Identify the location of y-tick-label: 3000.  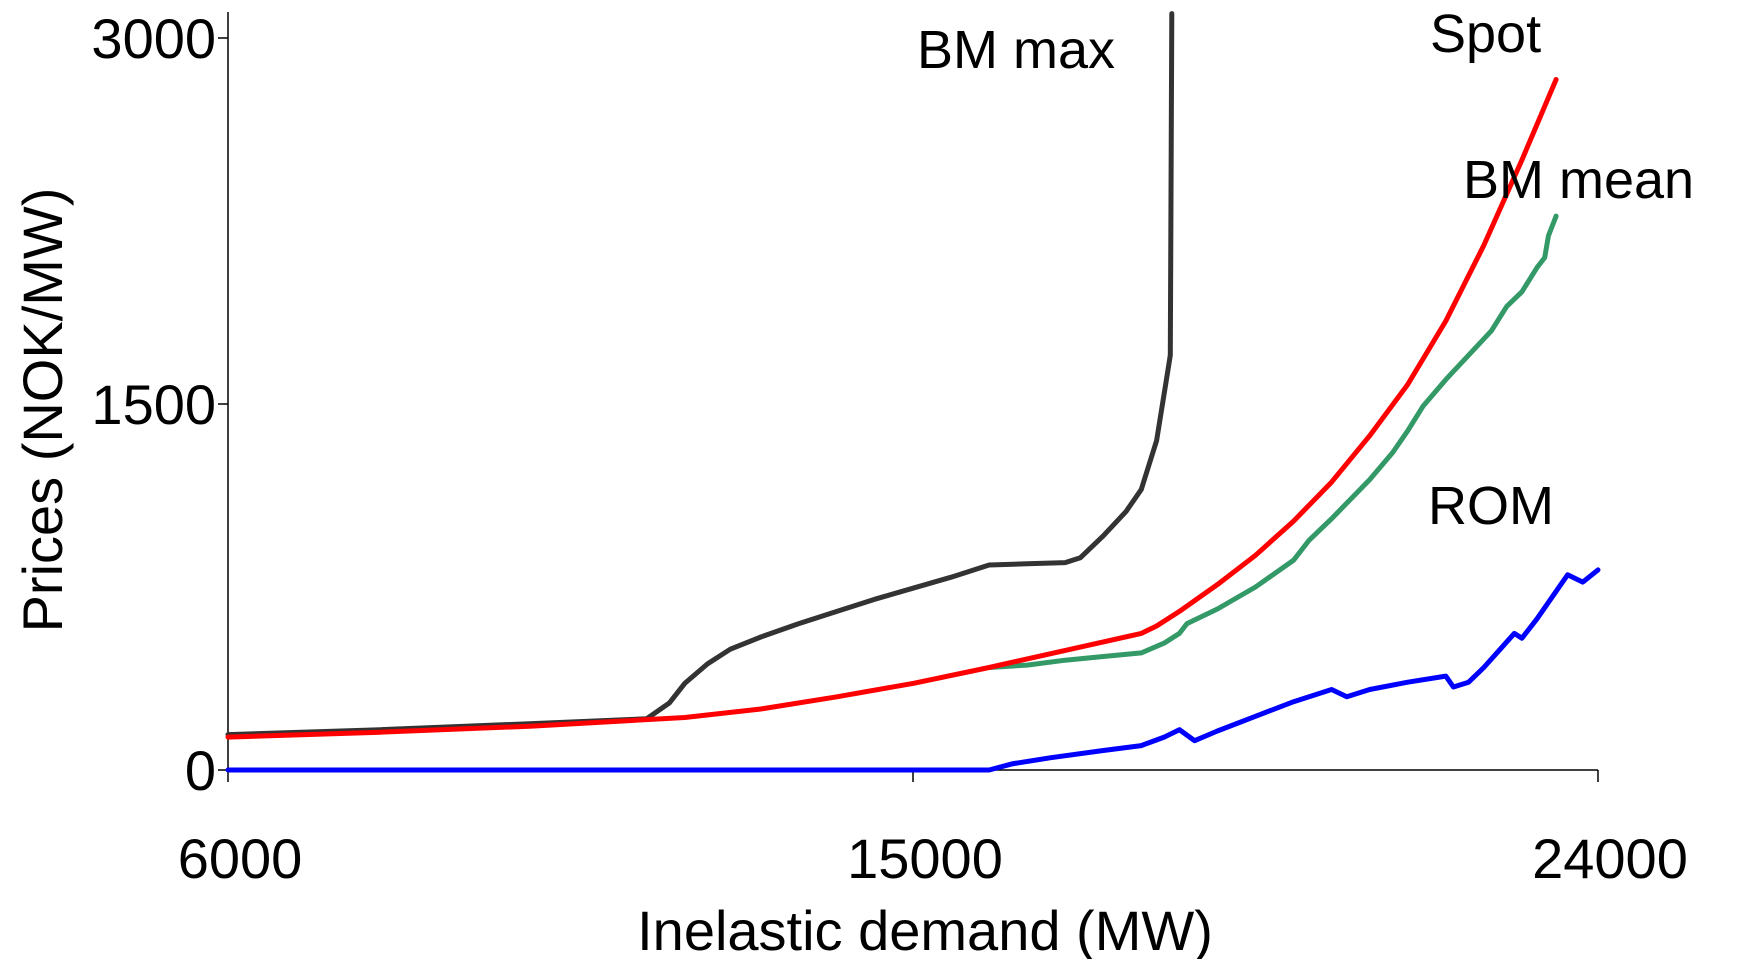
(153, 38).